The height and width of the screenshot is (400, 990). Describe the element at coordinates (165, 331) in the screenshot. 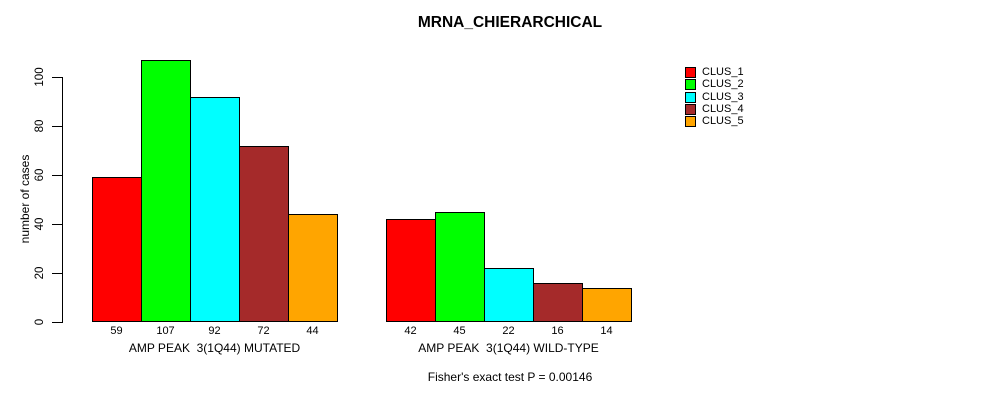

I see `bar-value-label: 107` at that location.